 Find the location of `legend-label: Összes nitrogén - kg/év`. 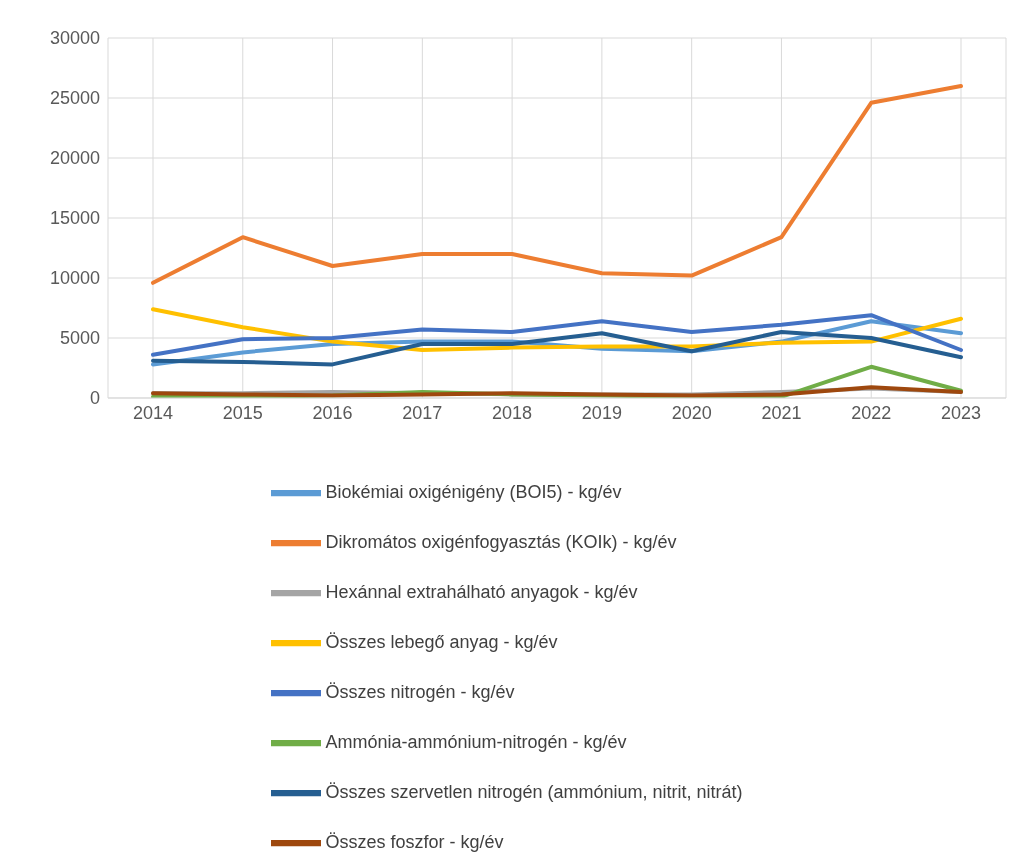

legend-label: Összes nitrogén - kg/év is located at coordinates (420, 691).